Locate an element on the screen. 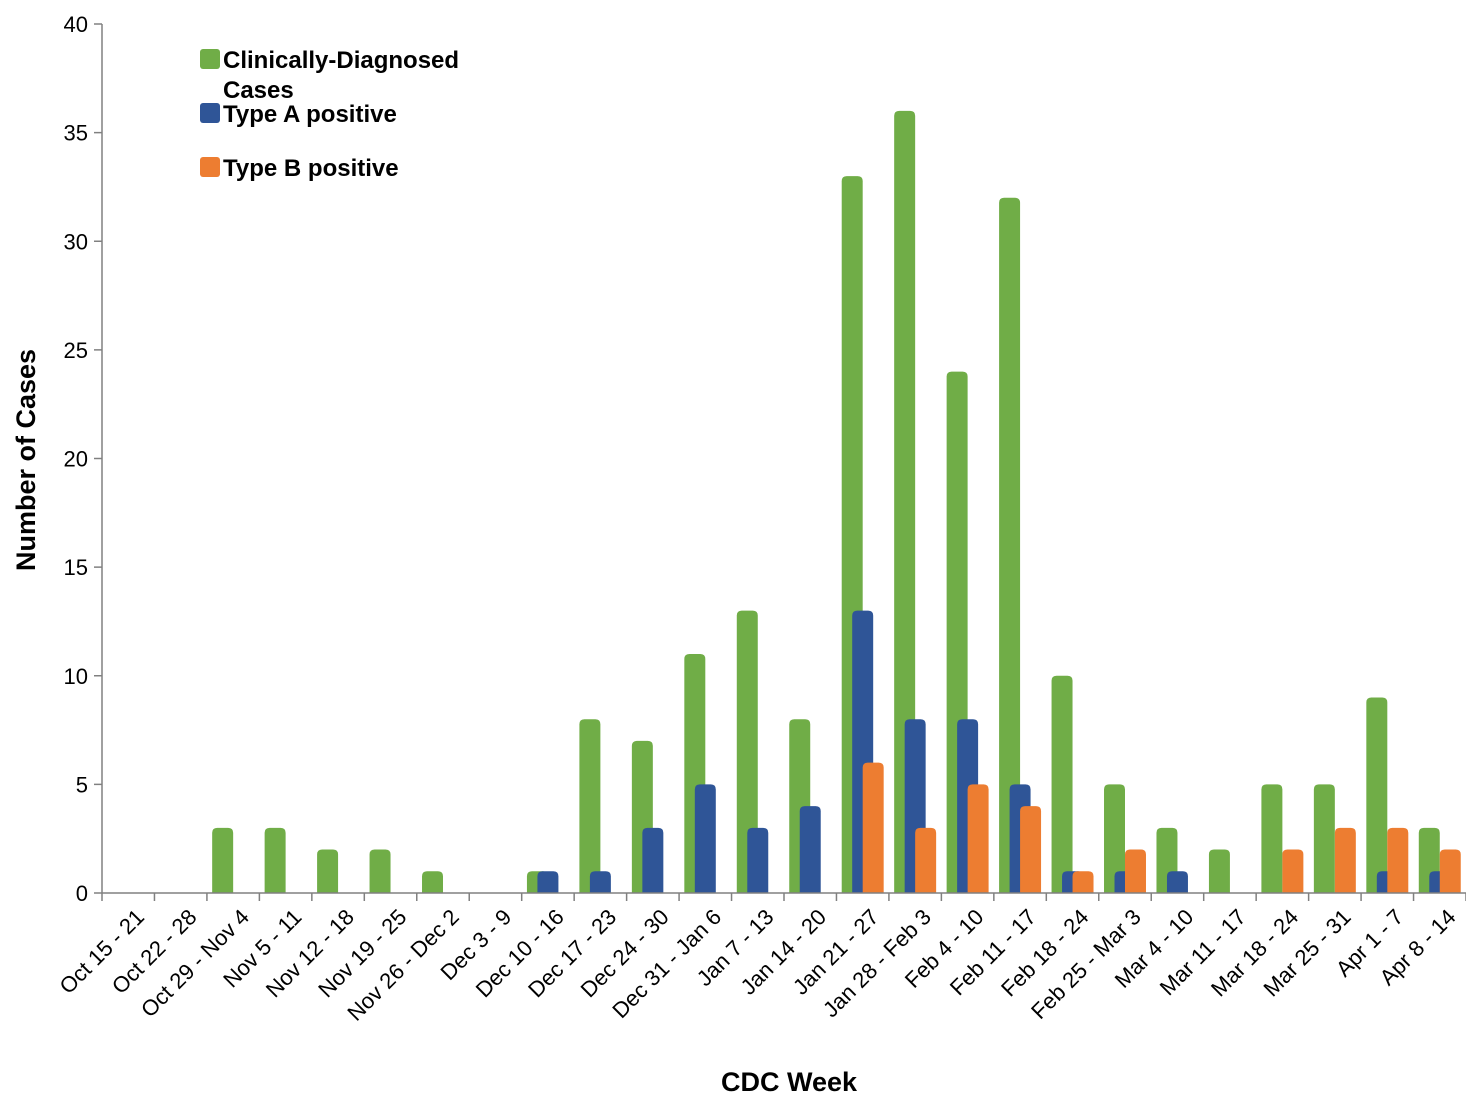 This screenshot has width=1466, height=1097. y-ticks-group: 0 5 10 15 20 25 30 35 40 is located at coordinates (83, 459).